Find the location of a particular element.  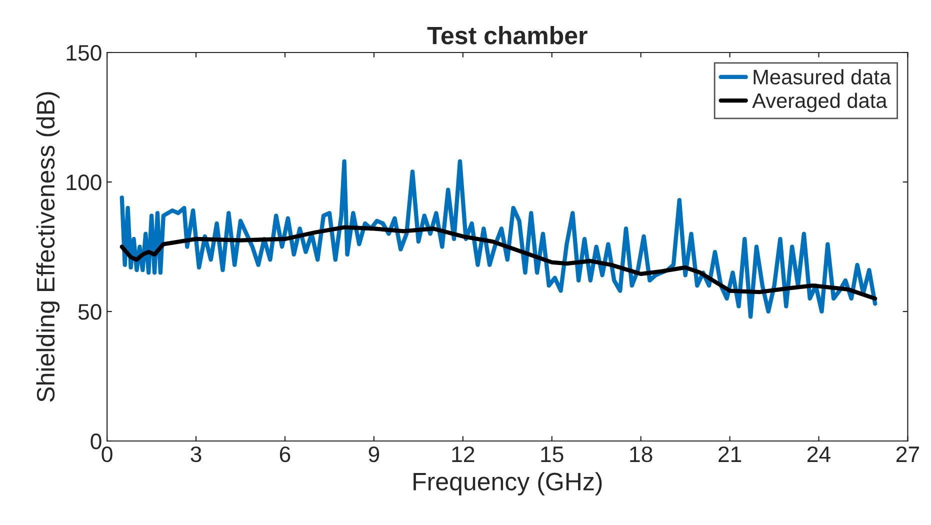

x-tick-label: 21 is located at coordinates (730, 454).